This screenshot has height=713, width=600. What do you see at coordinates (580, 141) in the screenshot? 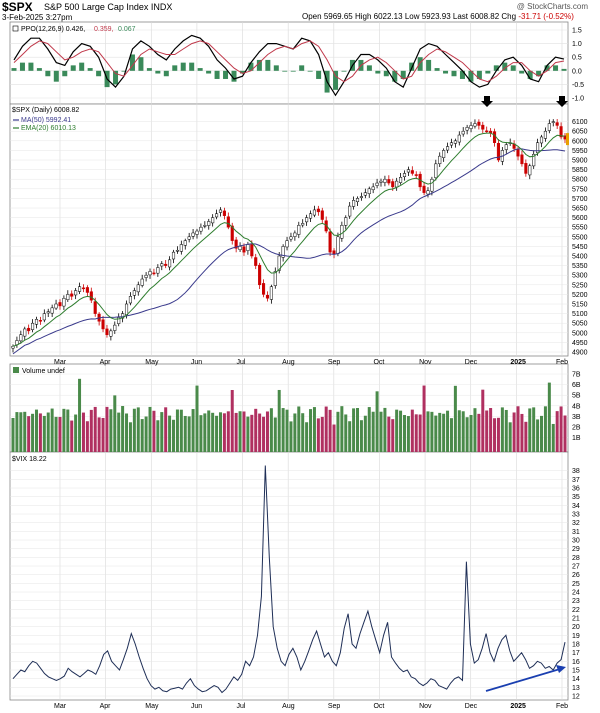
I see `price-tick-label: 6000` at bounding box center [580, 141].